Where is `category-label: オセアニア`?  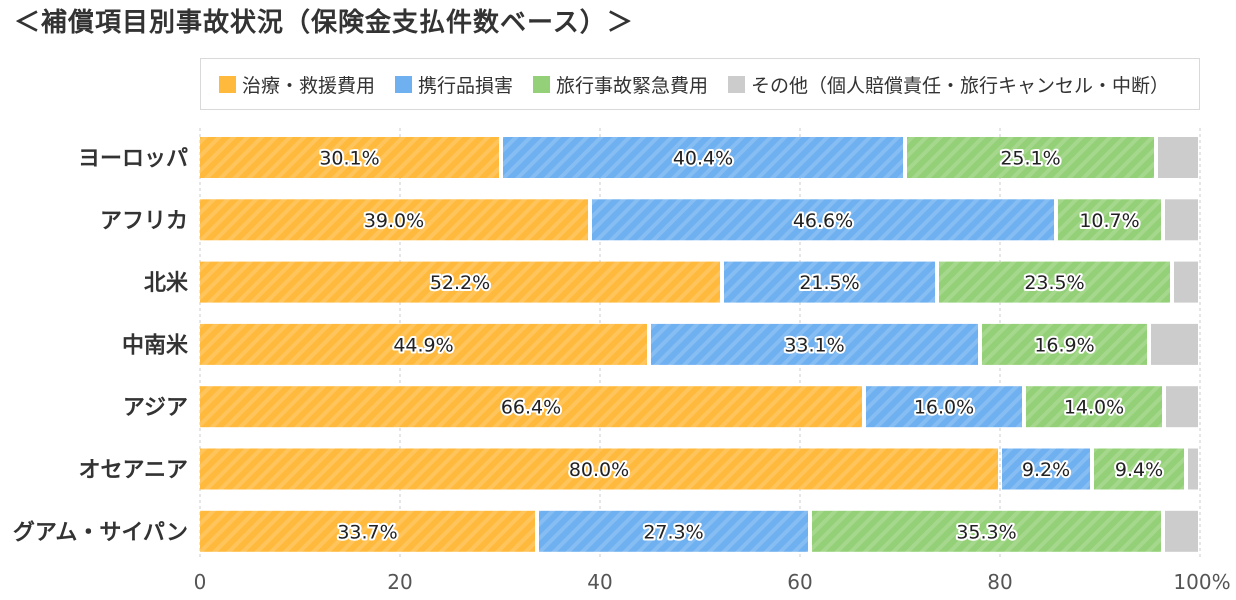
category-label: オセアニア is located at coordinates (133, 470).